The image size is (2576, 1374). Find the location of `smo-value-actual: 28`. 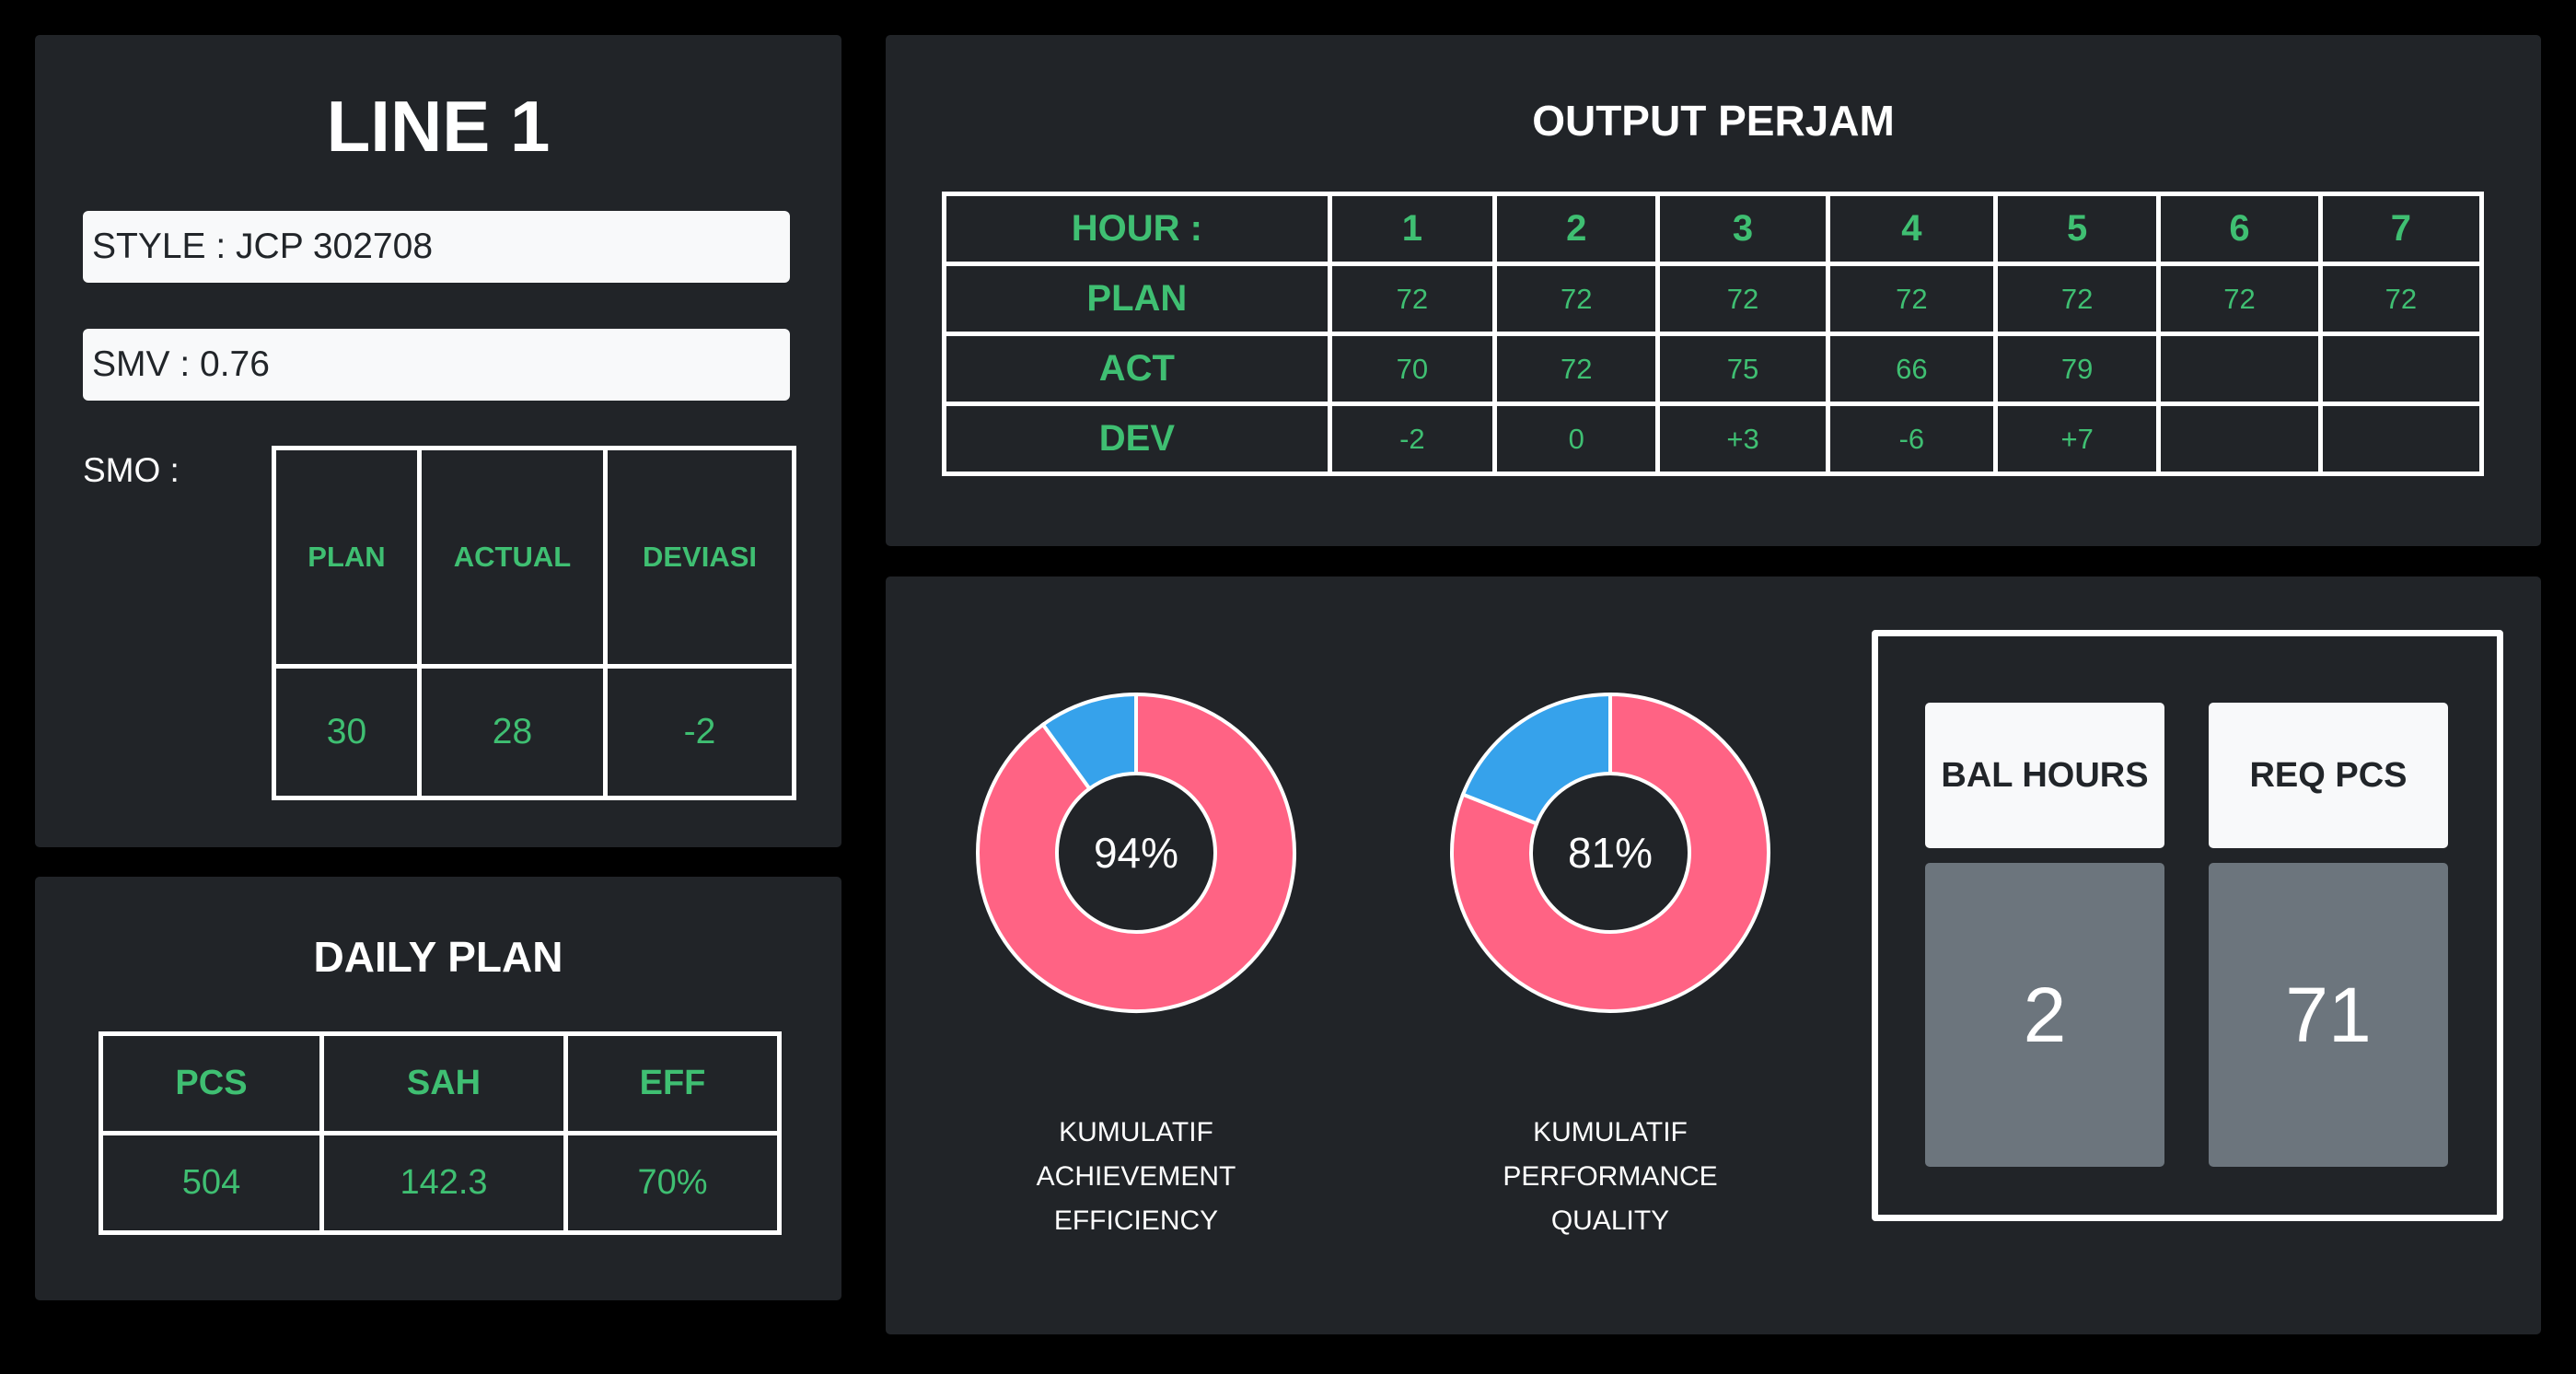

smo-value-actual: 28 is located at coordinates (512, 732).